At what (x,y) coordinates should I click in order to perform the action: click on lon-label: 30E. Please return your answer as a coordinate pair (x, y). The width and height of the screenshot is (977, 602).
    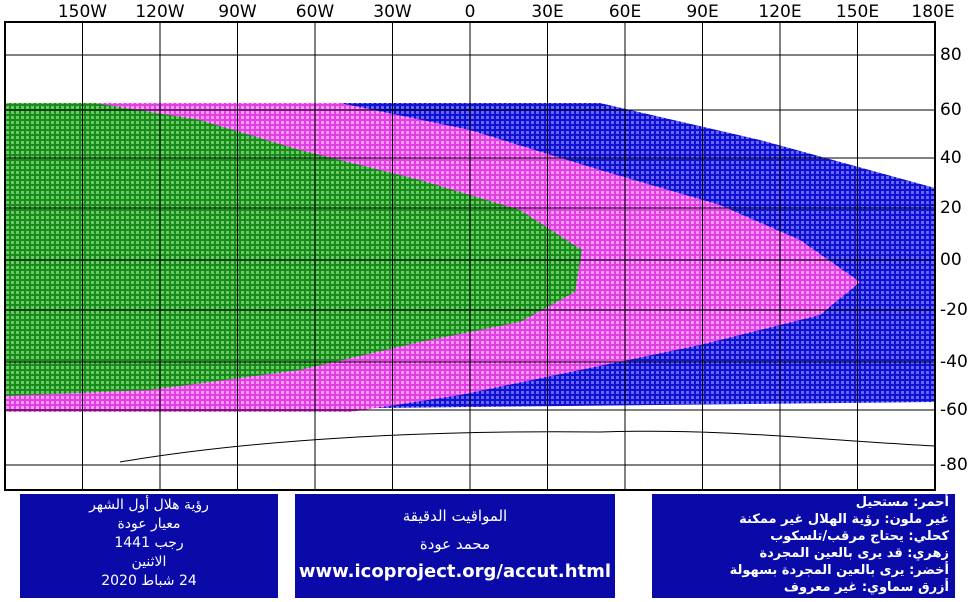
    Looking at the image, I should click on (547, 12).